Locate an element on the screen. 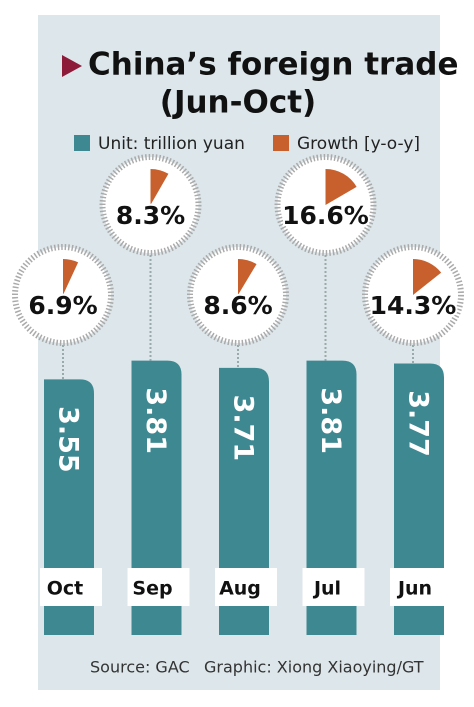  pie-label: 8.6% is located at coordinates (237, 305).